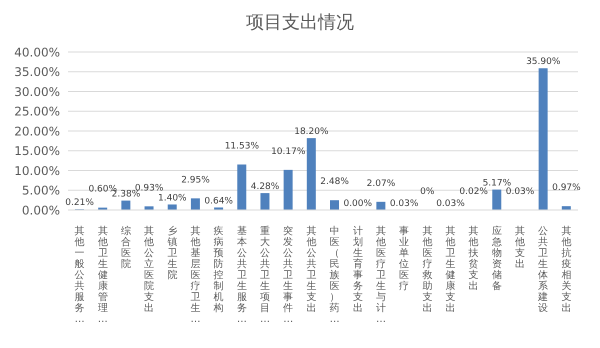 This screenshot has width=600, height=348. Describe the element at coordinates (149, 269) in the screenshot. I see `x-tick-label: 其他公立医院支出` at that location.